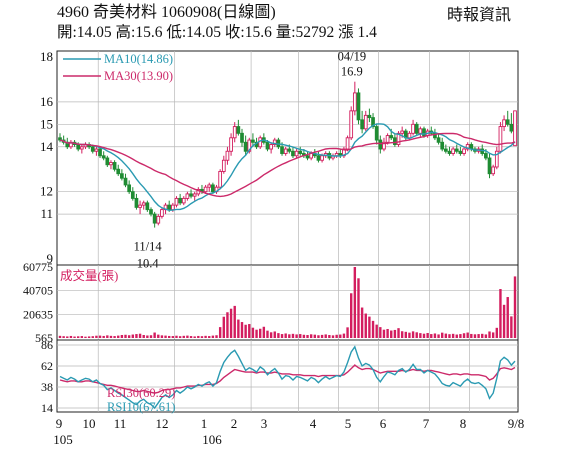 The image size is (575, 460). I want to click on x-tick-label: 5, so click(348, 423).